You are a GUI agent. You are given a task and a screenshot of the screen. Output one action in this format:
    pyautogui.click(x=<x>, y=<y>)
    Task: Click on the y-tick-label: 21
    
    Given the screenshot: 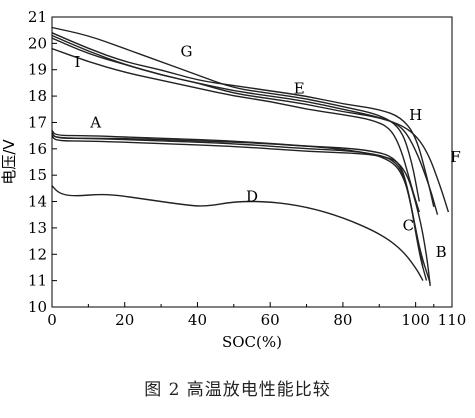 What is the action you would take?
    pyautogui.click(x=37, y=17)
    